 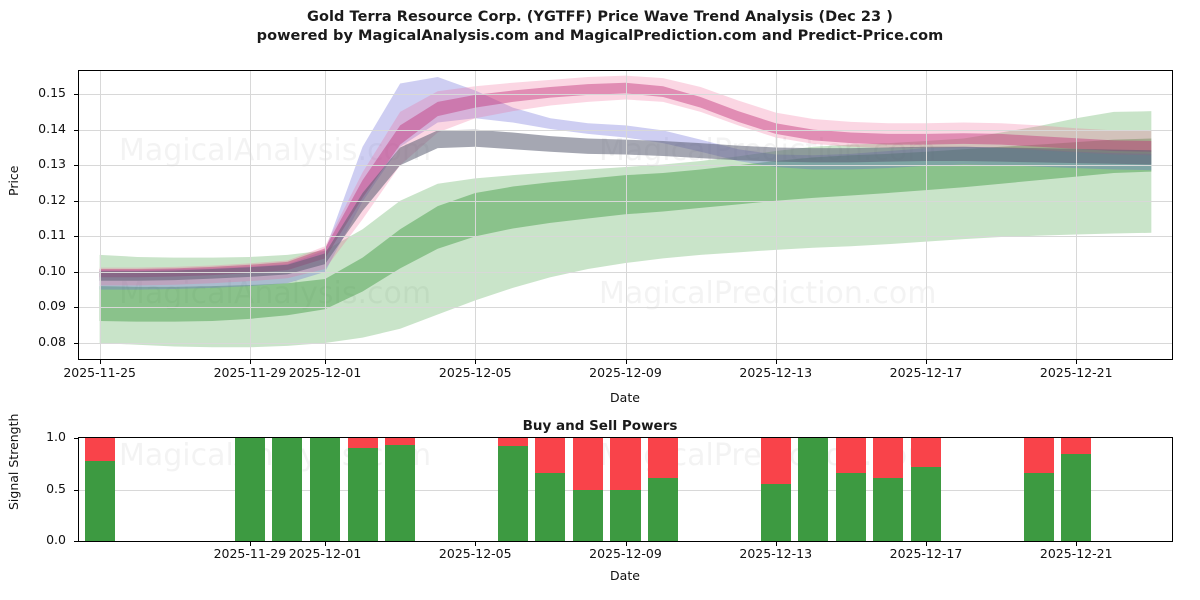 I want to click on price-x-tick: 2025-12-05, so click(x=475, y=372).